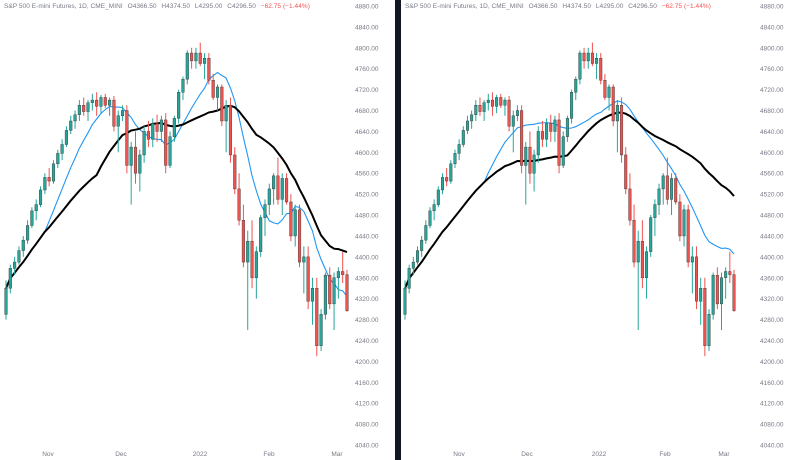  I want to click on y-tick-label: 4320.00, so click(772, 299).